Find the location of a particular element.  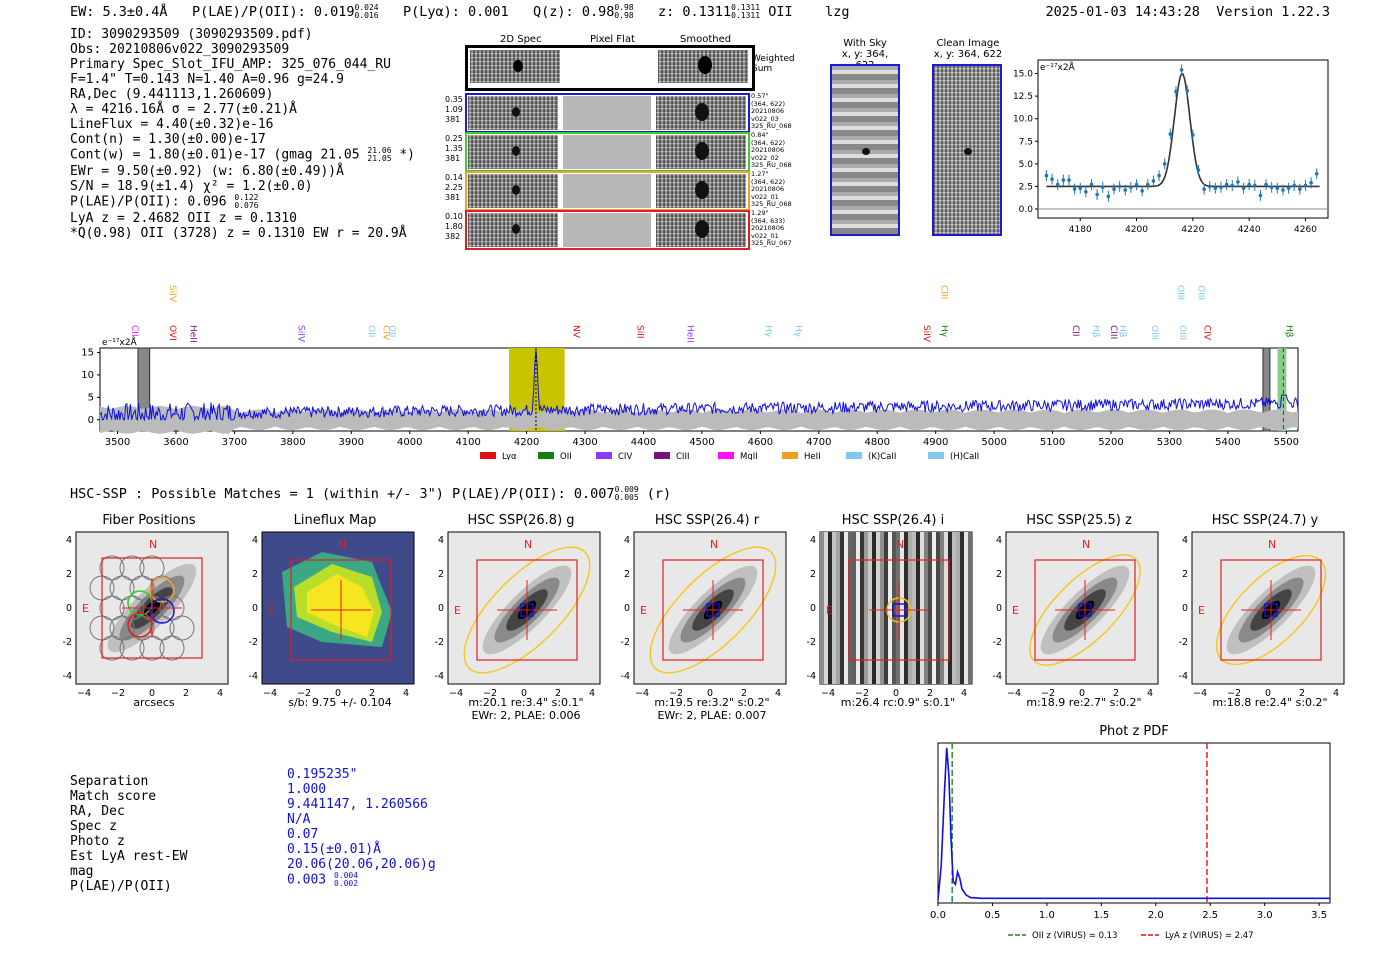

match-plae-hi: 0.004 is located at coordinates (346, 875).